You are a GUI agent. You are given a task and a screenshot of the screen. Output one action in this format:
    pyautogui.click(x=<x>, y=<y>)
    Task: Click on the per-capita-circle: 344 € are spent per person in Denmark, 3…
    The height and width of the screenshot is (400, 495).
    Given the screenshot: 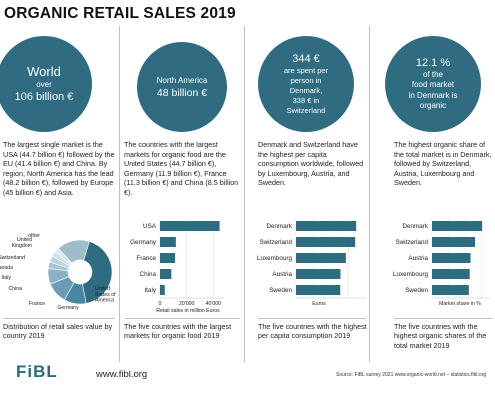 What is the action you would take?
    pyautogui.click(x=306, y=84)
    